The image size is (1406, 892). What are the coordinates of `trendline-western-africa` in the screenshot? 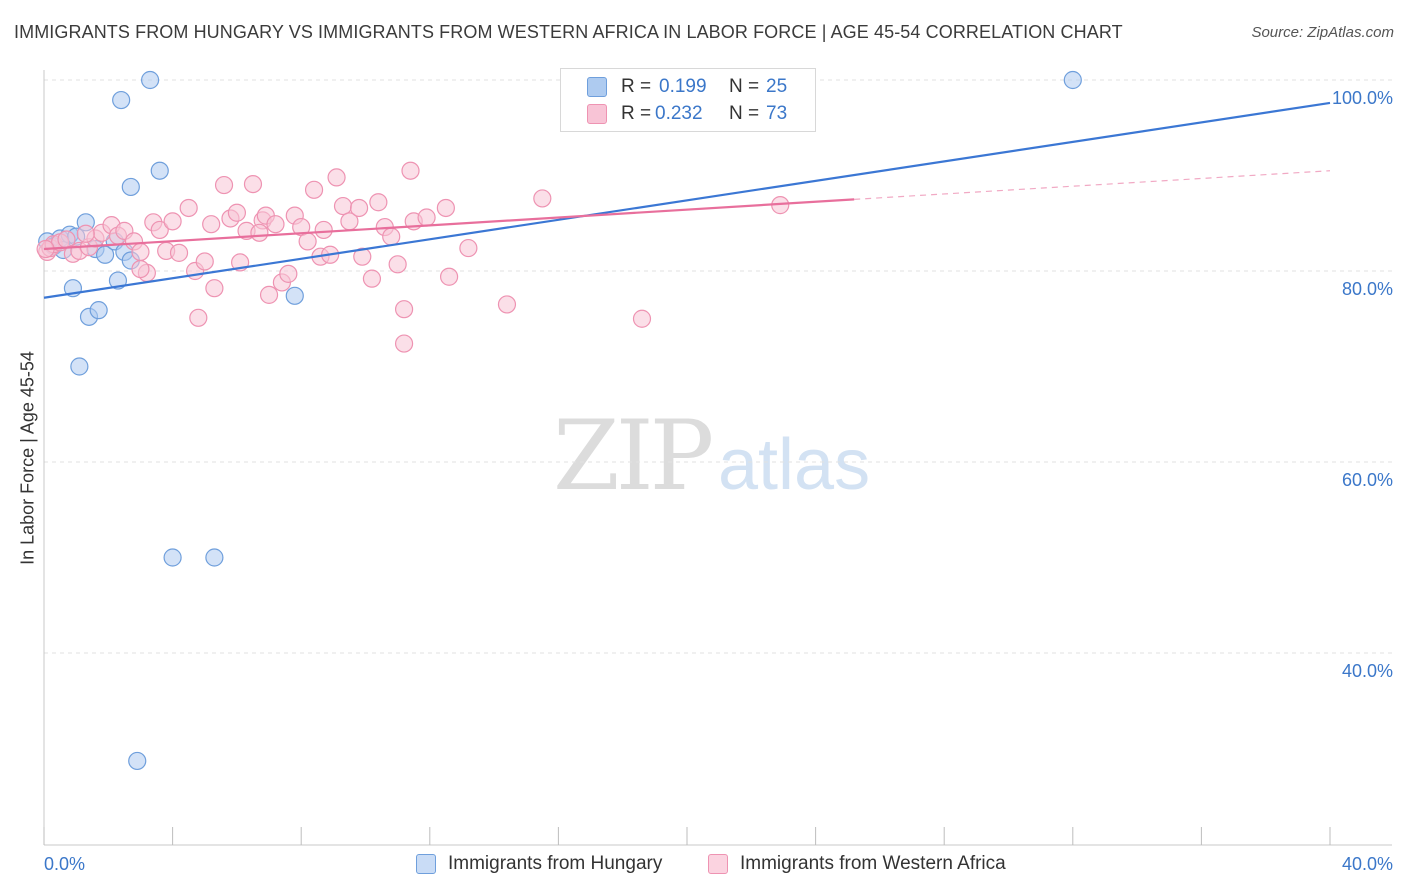 It's located at (449, 224).